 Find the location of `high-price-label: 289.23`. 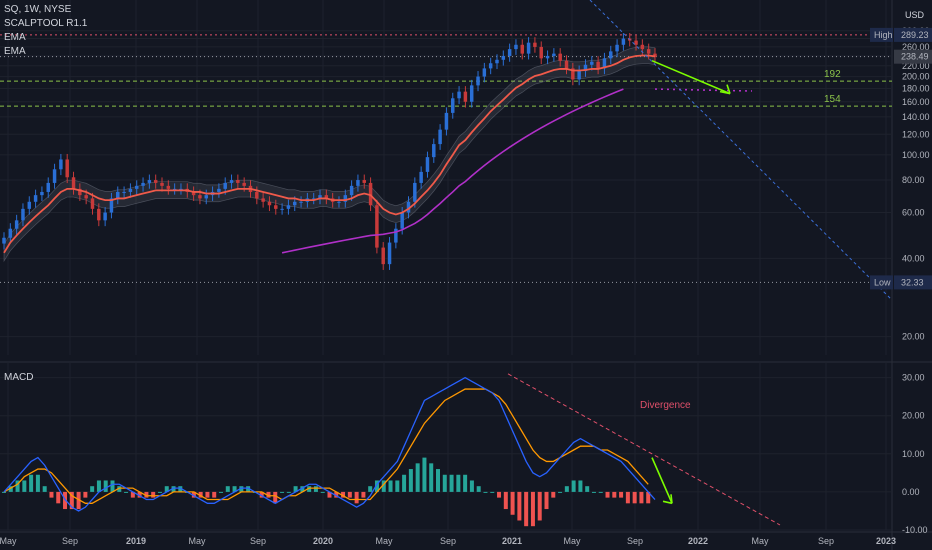

high-price-label: 289.23 is located at coordinates (915, 35).